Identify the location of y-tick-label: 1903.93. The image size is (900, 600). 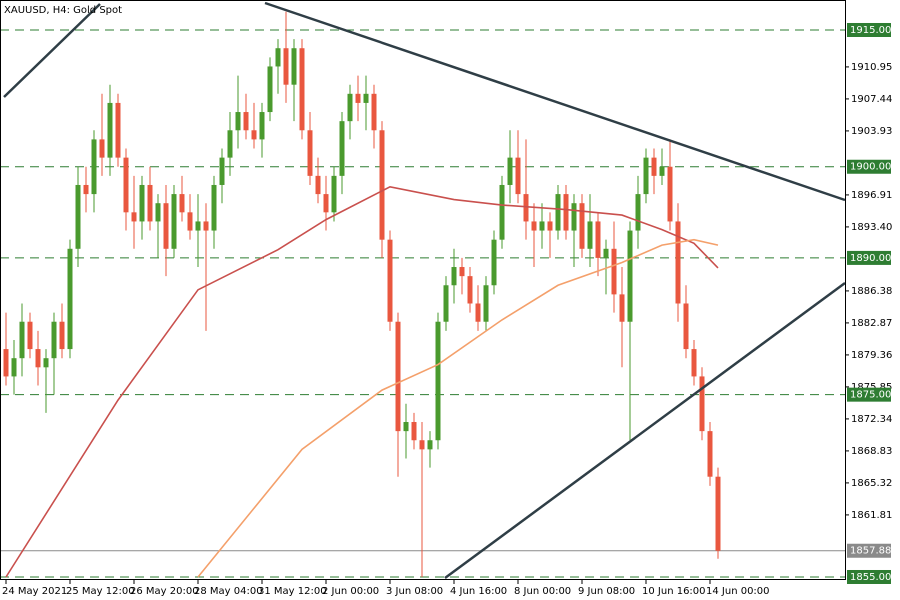
(871, 131).